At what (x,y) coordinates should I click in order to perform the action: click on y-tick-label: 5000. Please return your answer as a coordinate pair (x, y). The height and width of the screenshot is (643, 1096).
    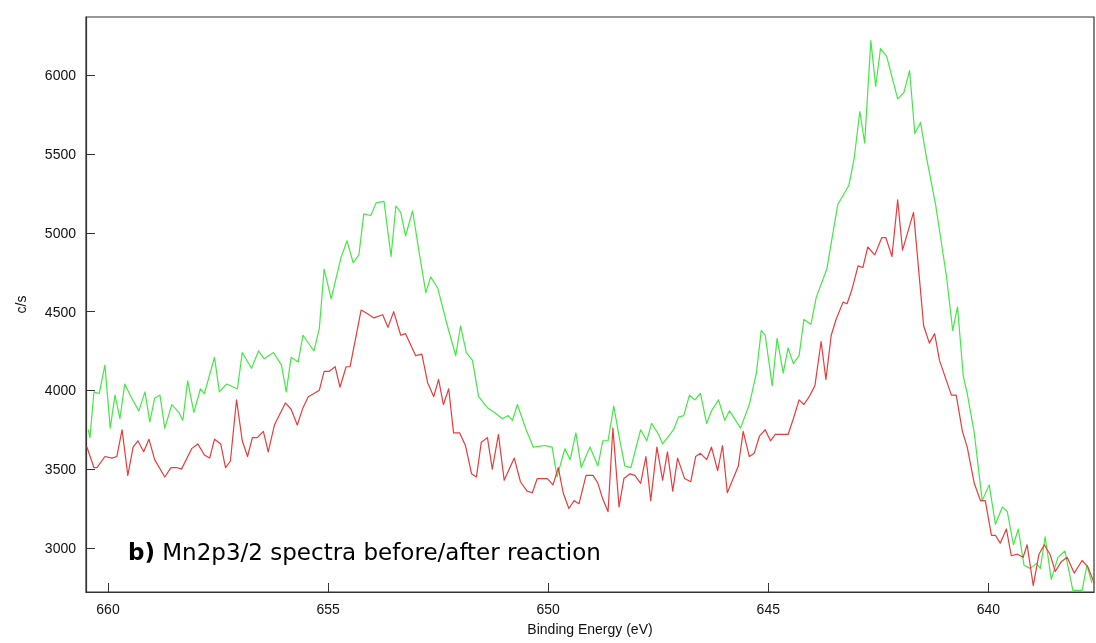
    Looking at the image, I should click on (60, 232).